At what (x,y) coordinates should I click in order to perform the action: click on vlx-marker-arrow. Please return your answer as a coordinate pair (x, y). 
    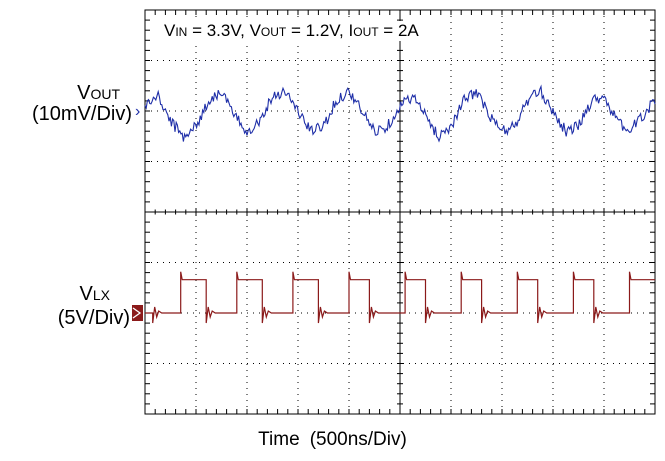
    Looking at the image, I should click on (137, 313).